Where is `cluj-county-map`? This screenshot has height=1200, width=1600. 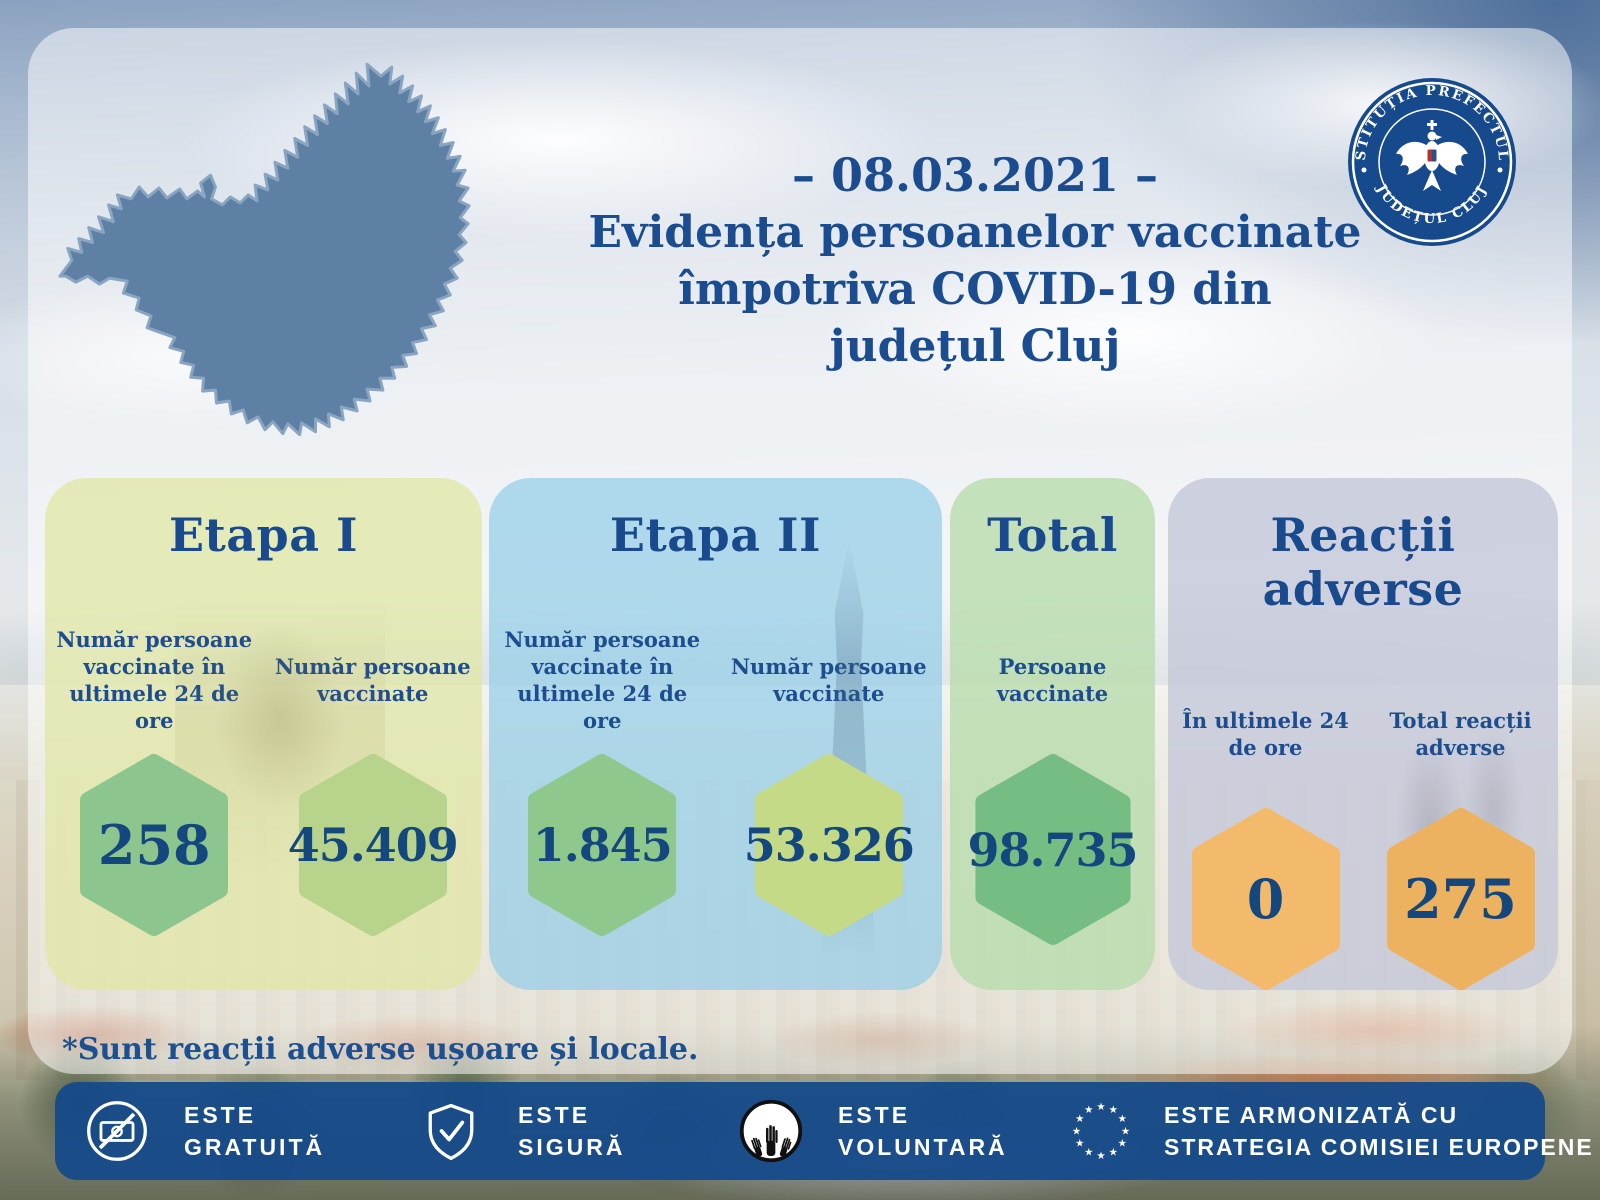
cluj-county-map is located at coordinates (264, 249).